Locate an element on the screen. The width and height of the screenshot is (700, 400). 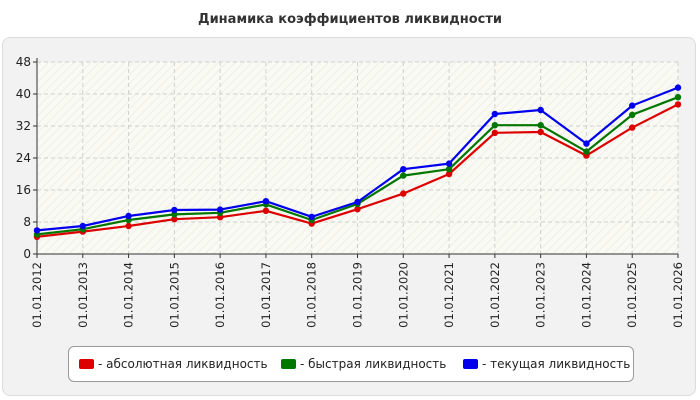
y-tick-label: 24 is located at coordinates (23, 158).